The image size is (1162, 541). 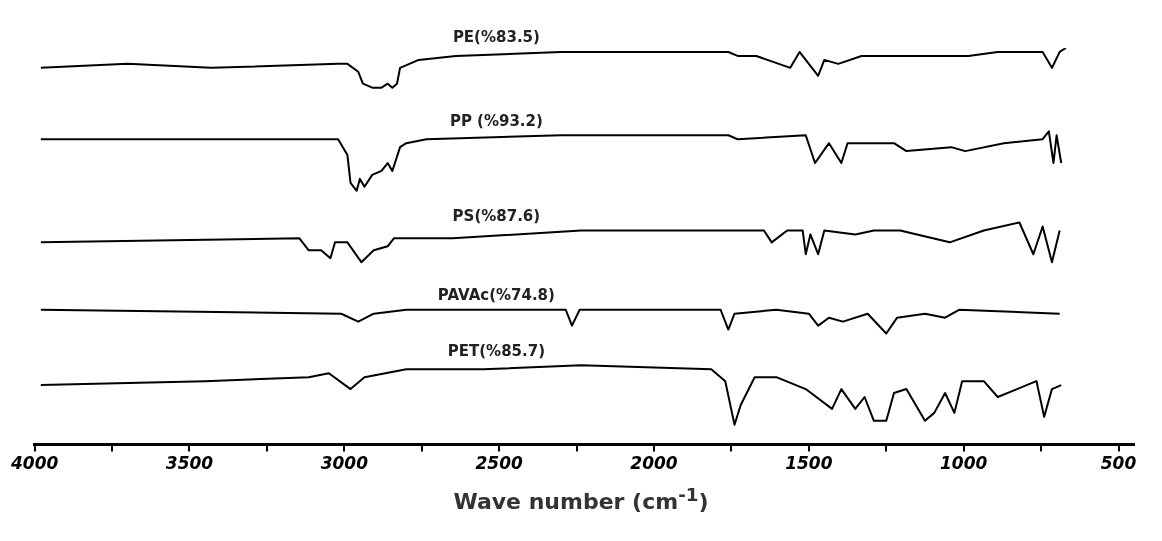 I want to click on x-axis-title: Wave number (cm$^{-1}$), so click(x=581, y=499).